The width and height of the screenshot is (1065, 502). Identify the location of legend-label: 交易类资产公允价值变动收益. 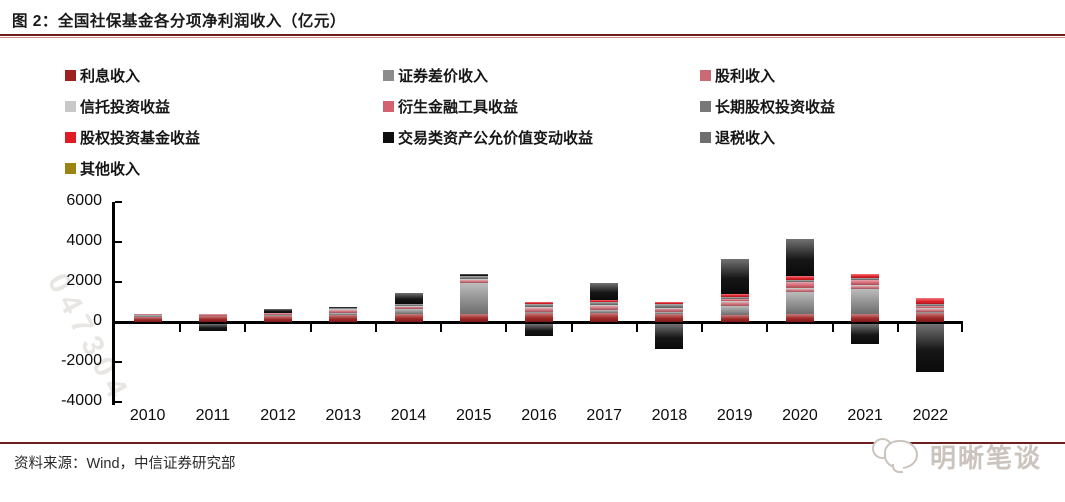
(496, 138).